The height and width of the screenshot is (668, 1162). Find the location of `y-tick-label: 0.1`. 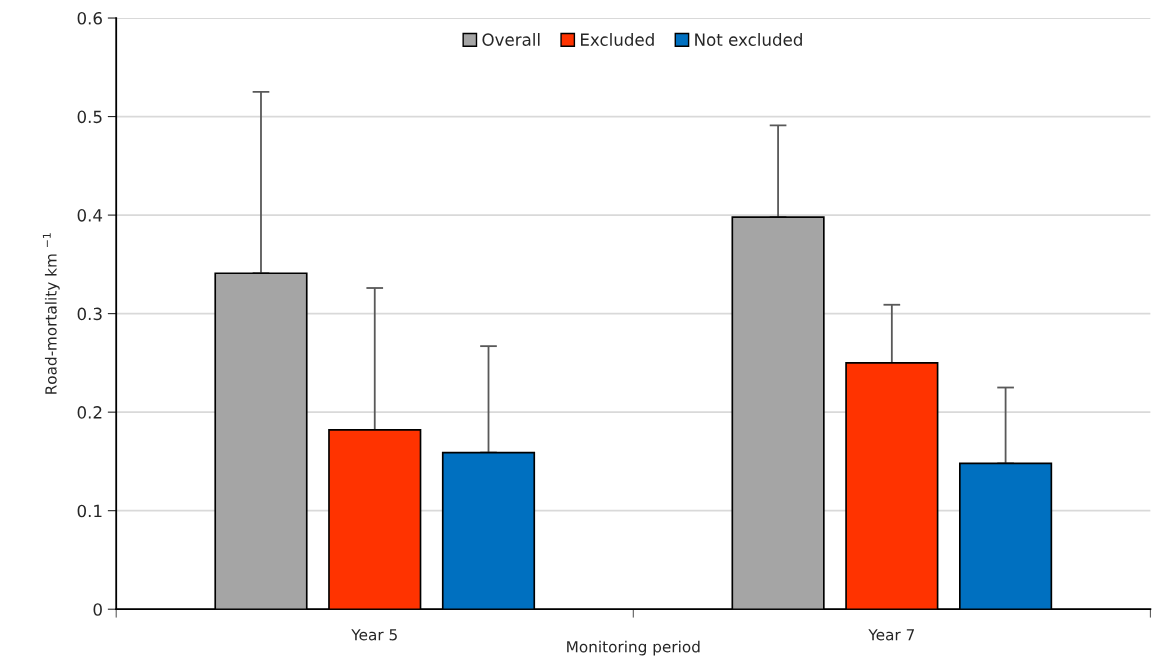

y-tick-label: 0.1 is located at coordinates (89, 511).